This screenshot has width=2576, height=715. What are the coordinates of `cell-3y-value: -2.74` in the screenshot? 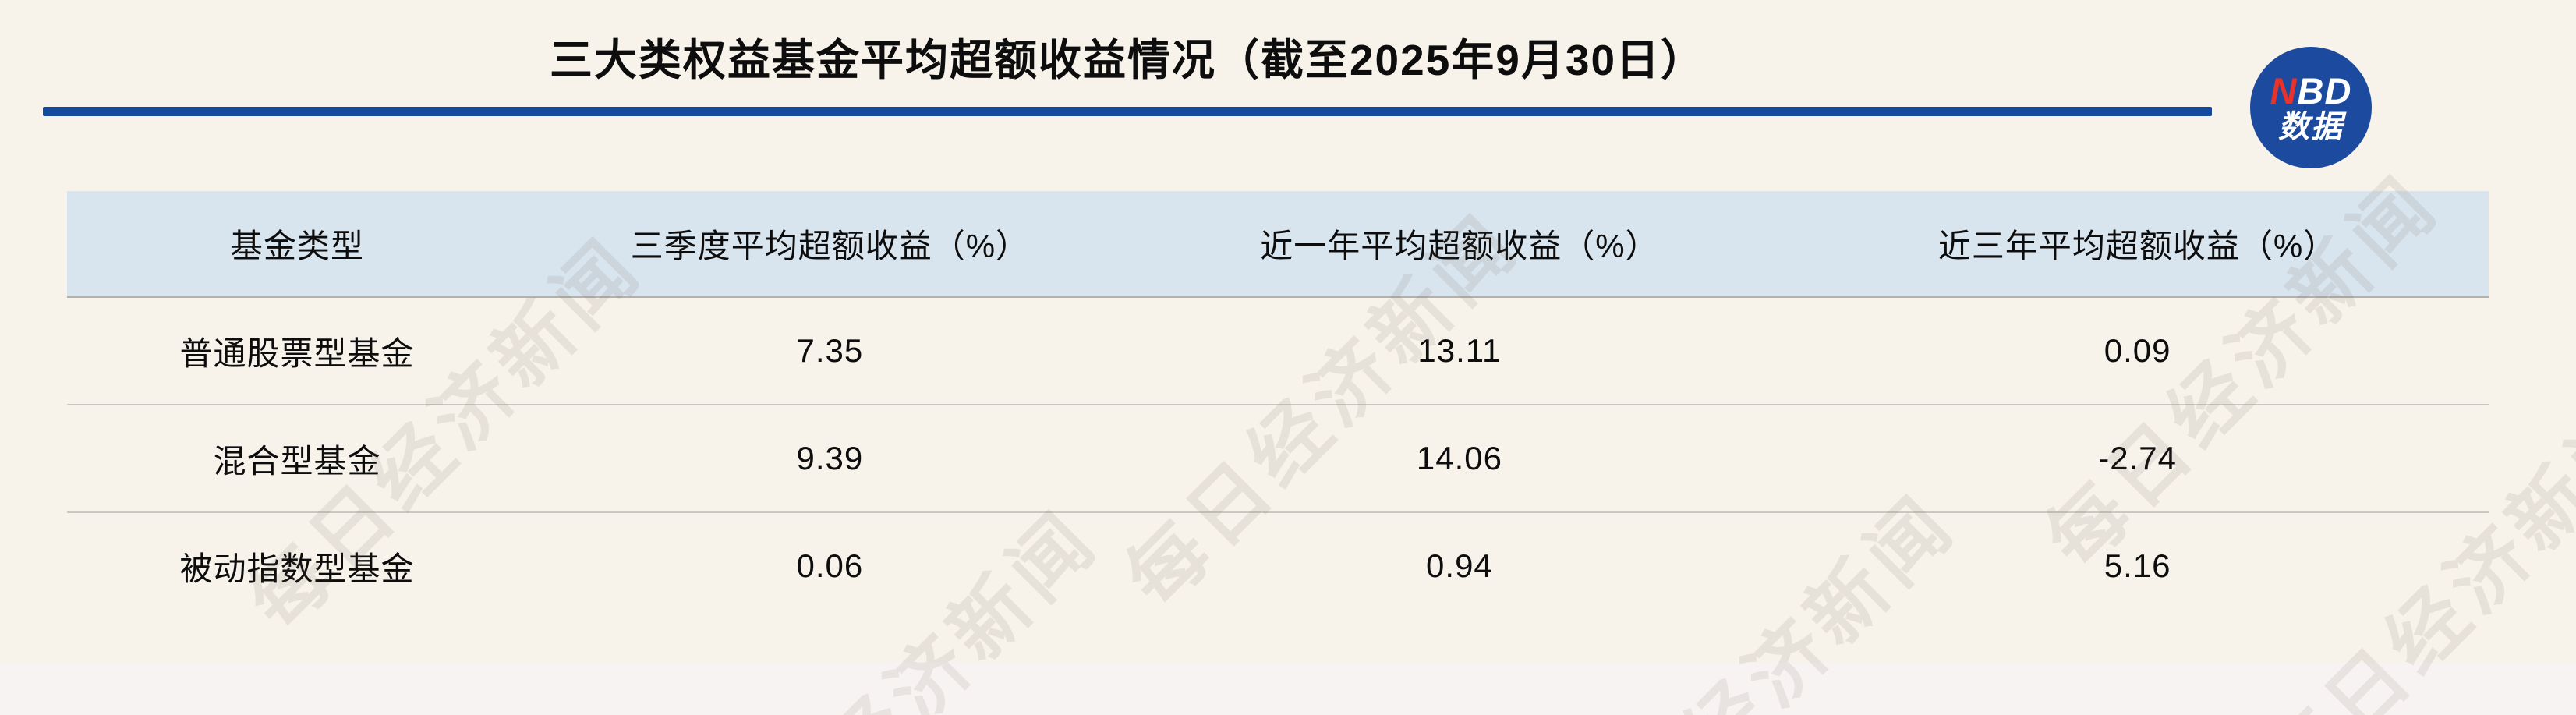 It's located at (2137, 458).